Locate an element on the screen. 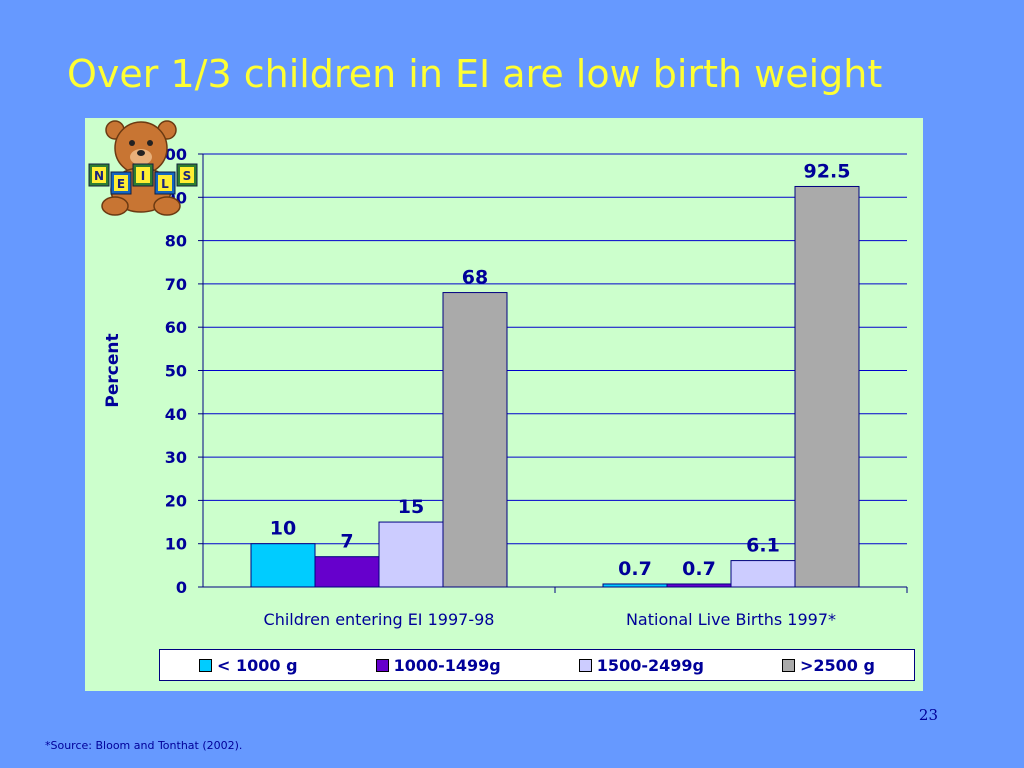 The width and height of the screenshot is (1024, 768). y-tick-label: 70 is located at coordinates (176, 284).